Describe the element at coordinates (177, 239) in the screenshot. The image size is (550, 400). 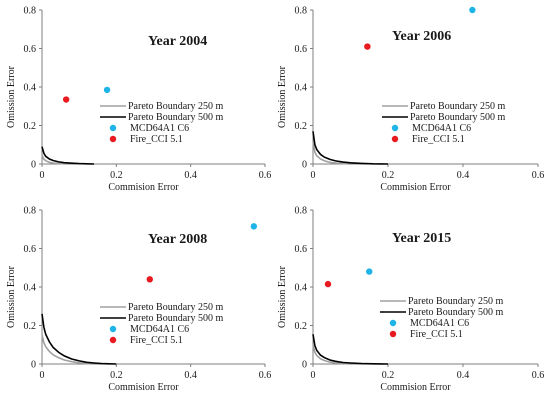
I see `panel-title: Year 2008` at that location.